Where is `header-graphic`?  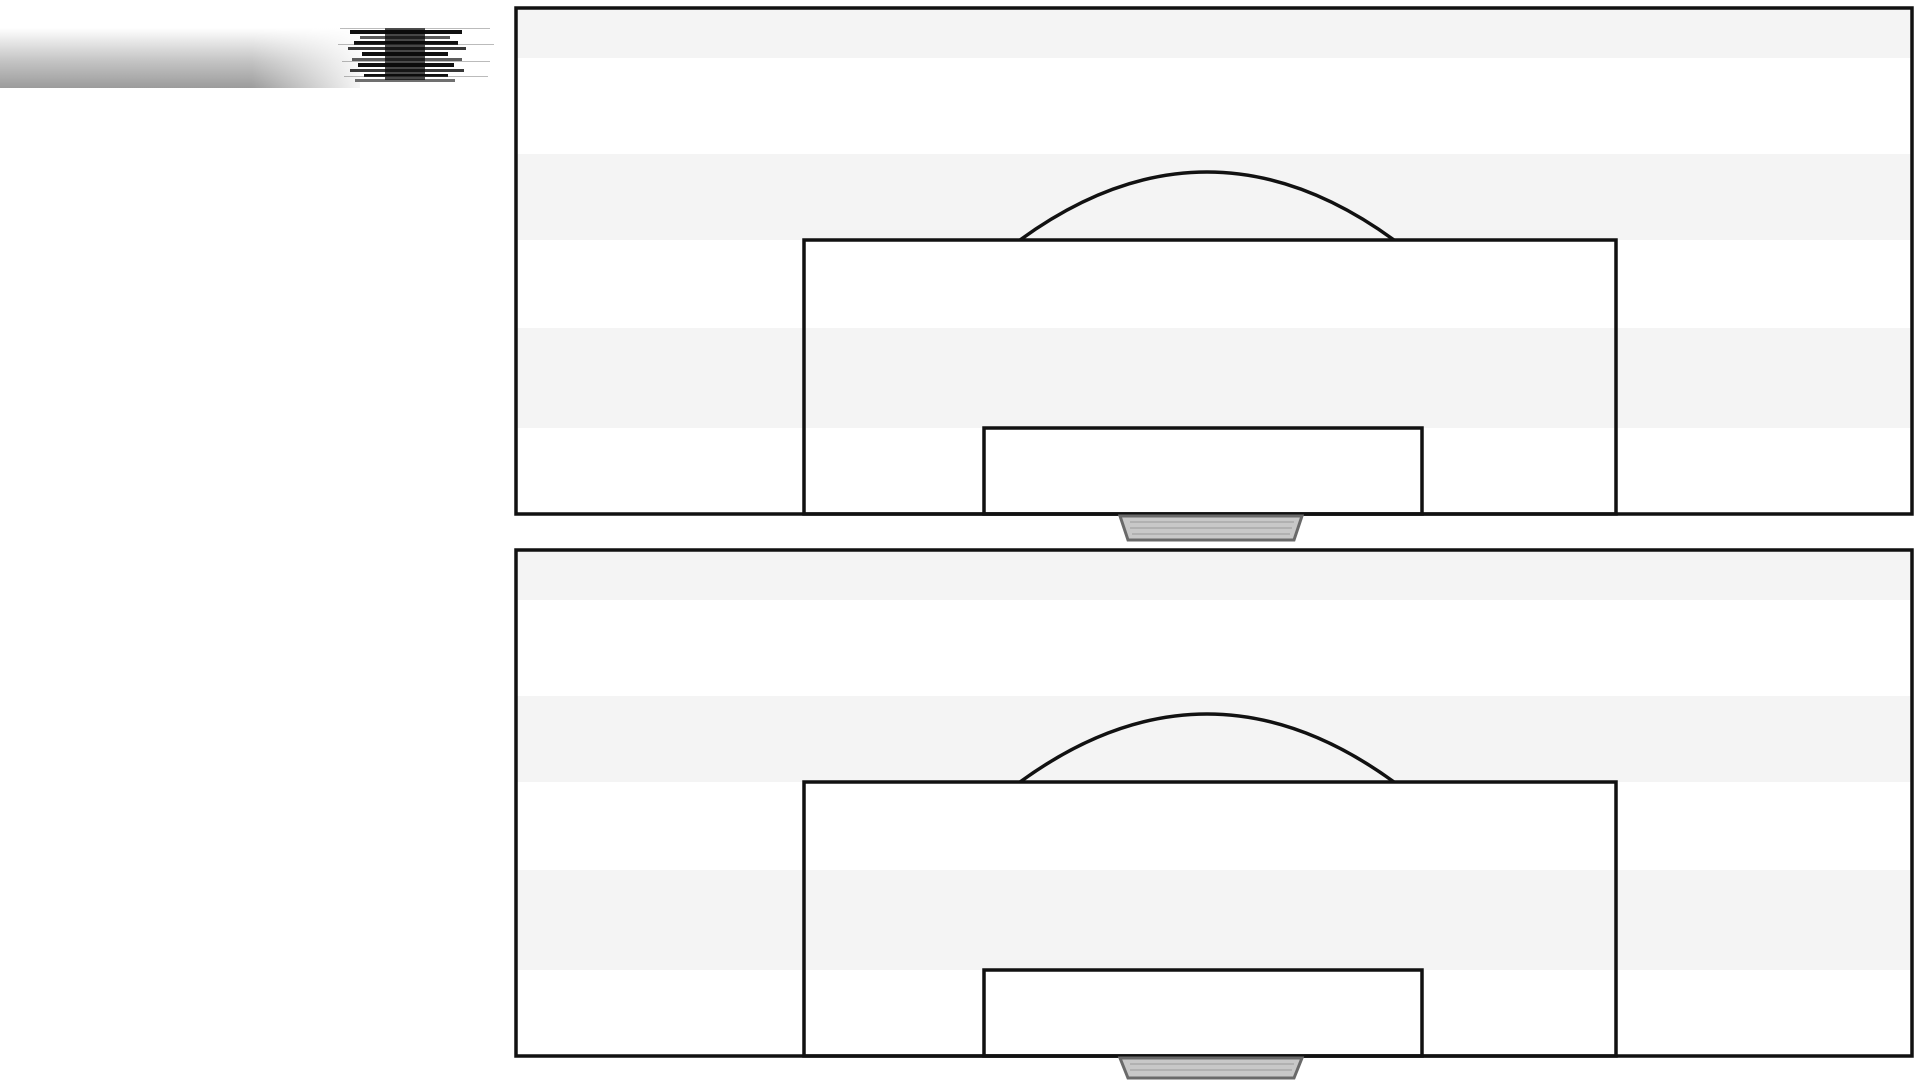
header-graphic is located at coordinates (247, 58).